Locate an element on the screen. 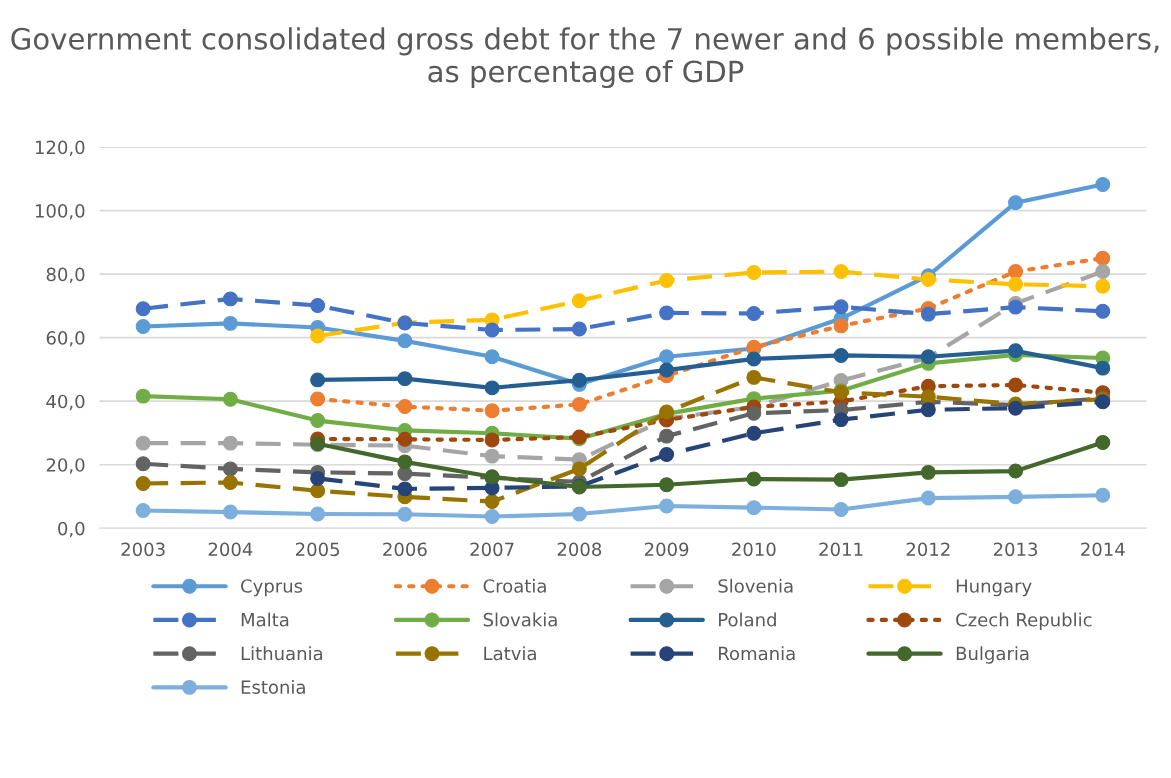 This screenshot has height=778, width=1171. x-tick-label: 2009 is located at coordinates (666, 549).